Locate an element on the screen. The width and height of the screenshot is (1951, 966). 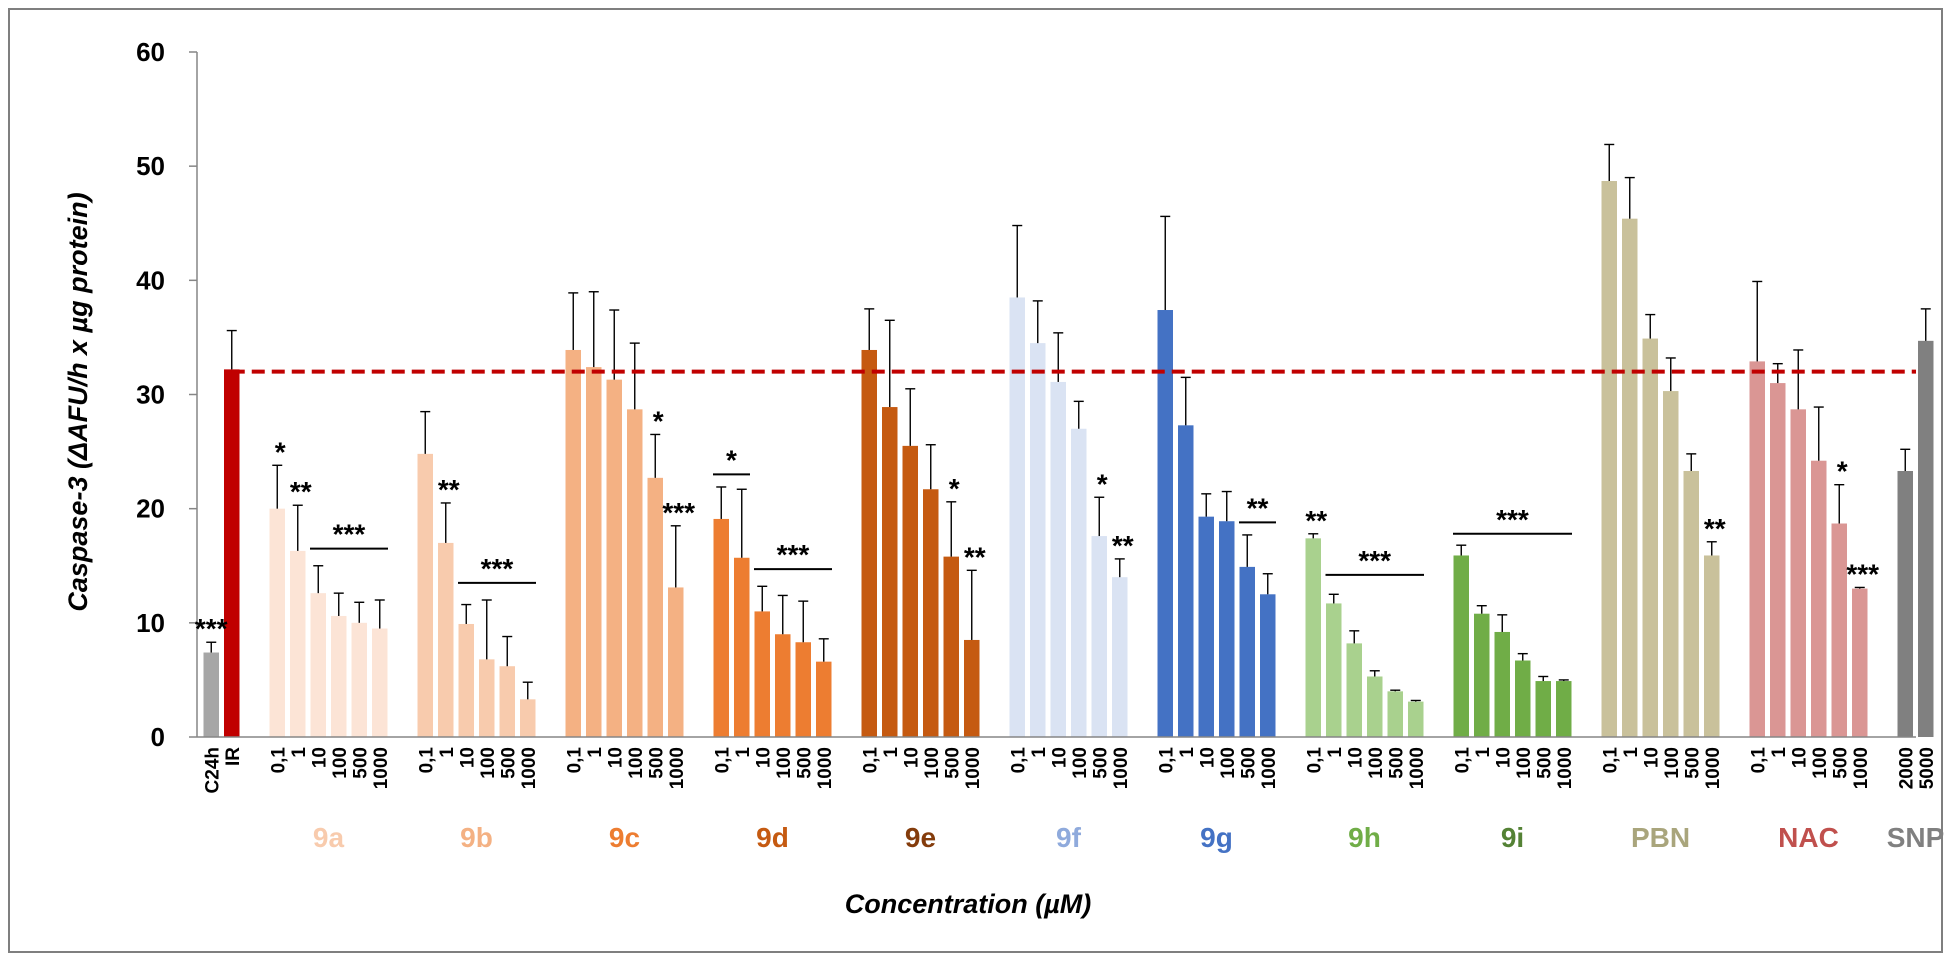
group-label: 9c is located at coordinates (624, 837).